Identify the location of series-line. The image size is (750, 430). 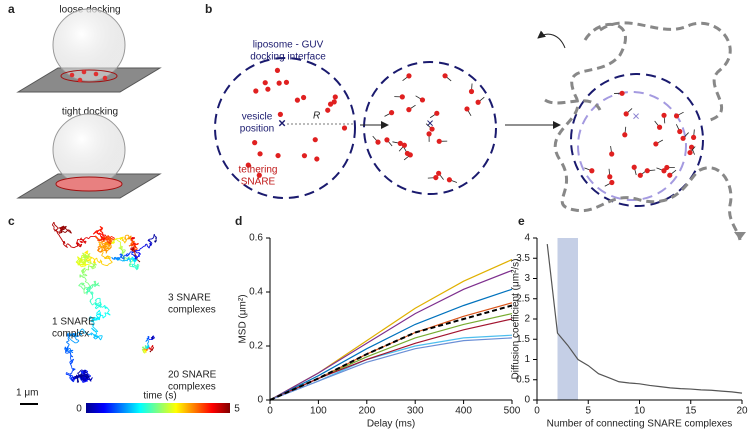
(391, 344).